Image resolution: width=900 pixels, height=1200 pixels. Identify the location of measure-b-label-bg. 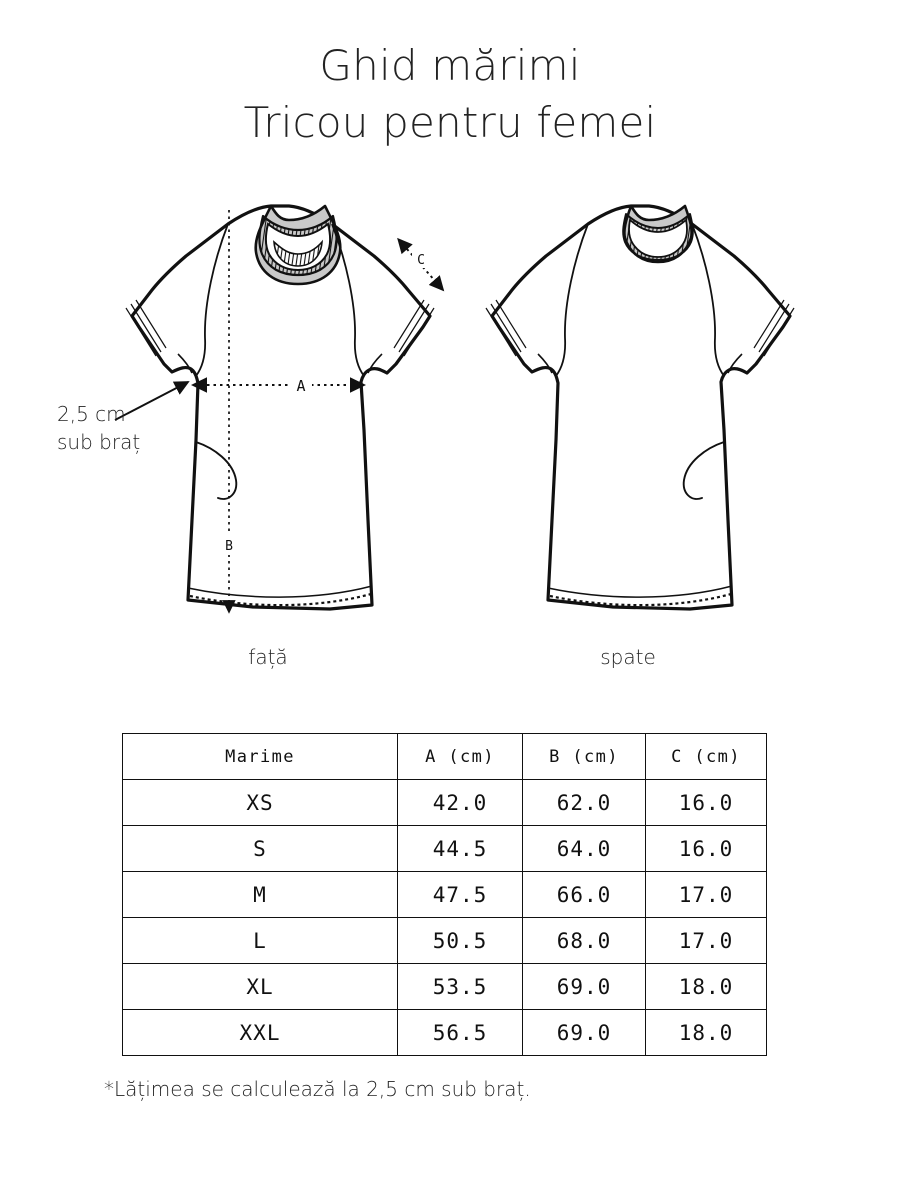
(229, 545).